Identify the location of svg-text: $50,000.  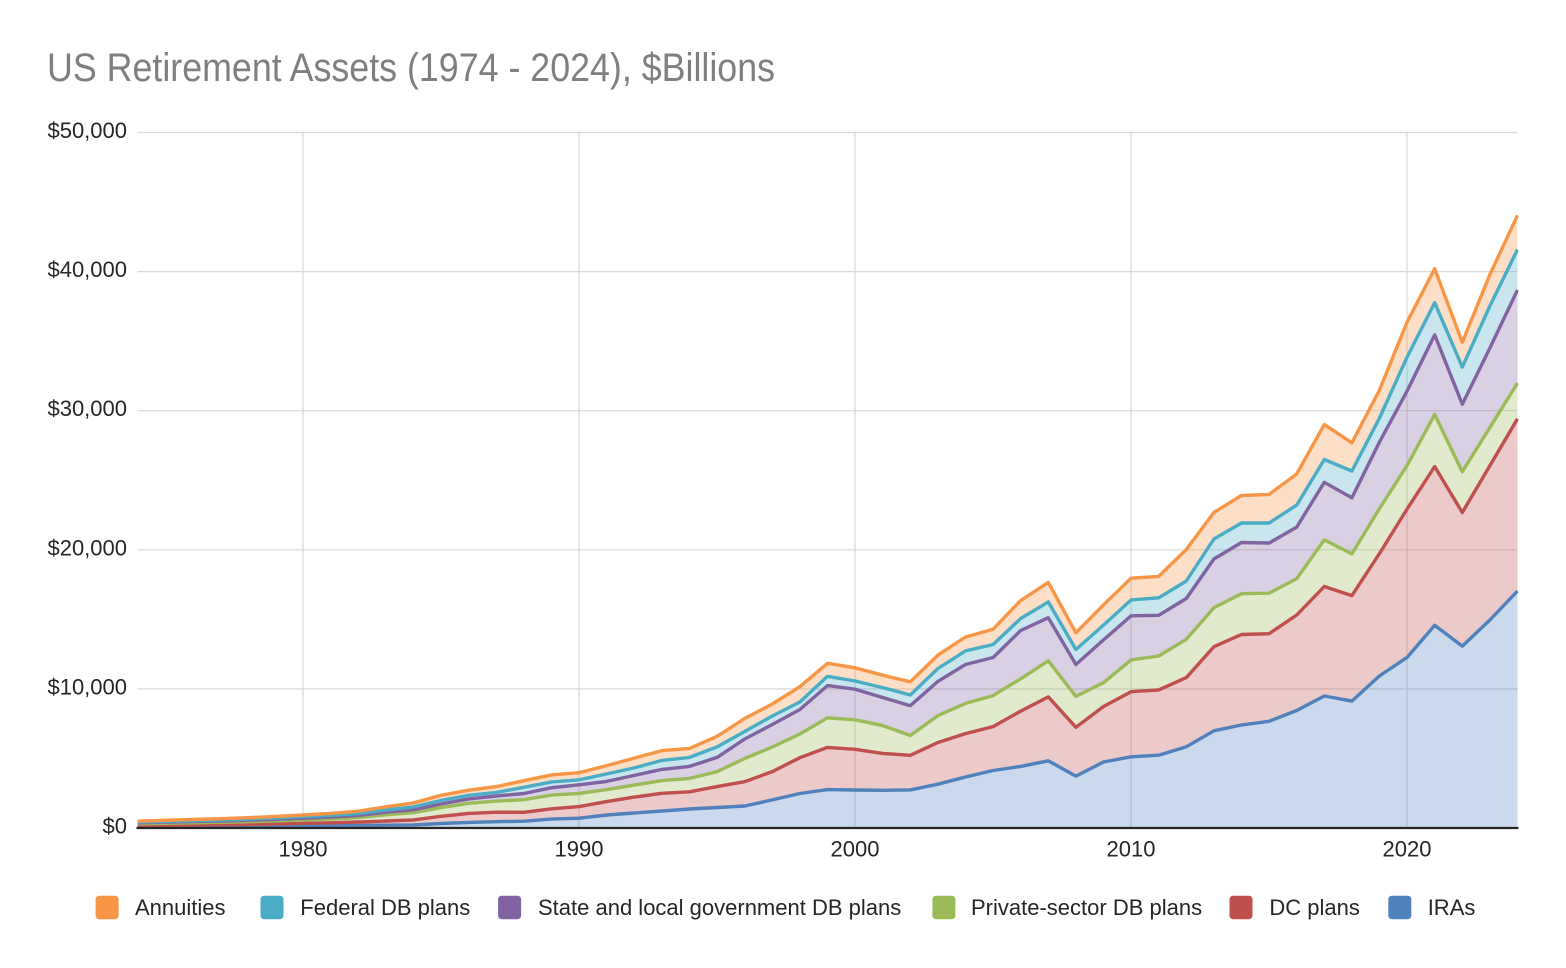
(87, 130).